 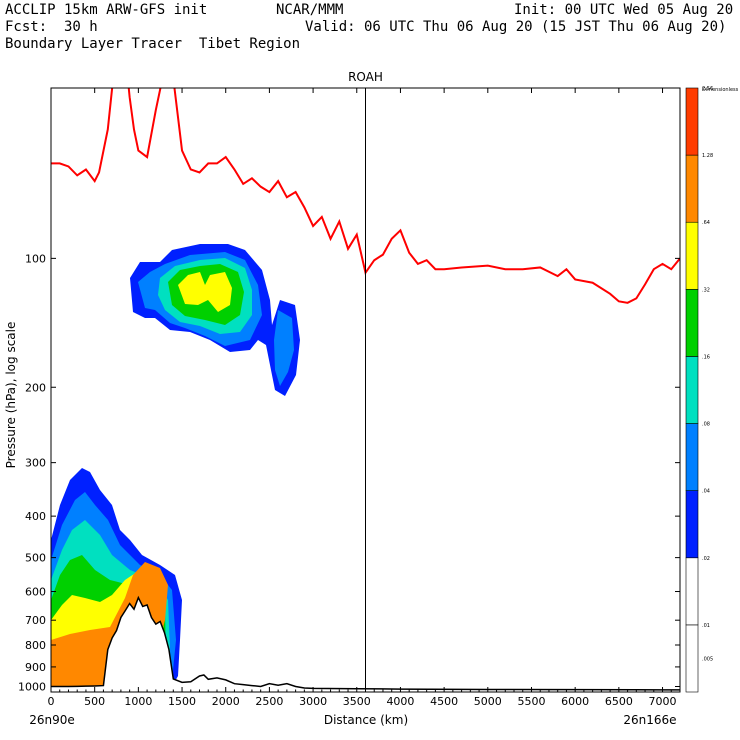 I want to click on colorbar-label: .16, so click(x=706, y=357).